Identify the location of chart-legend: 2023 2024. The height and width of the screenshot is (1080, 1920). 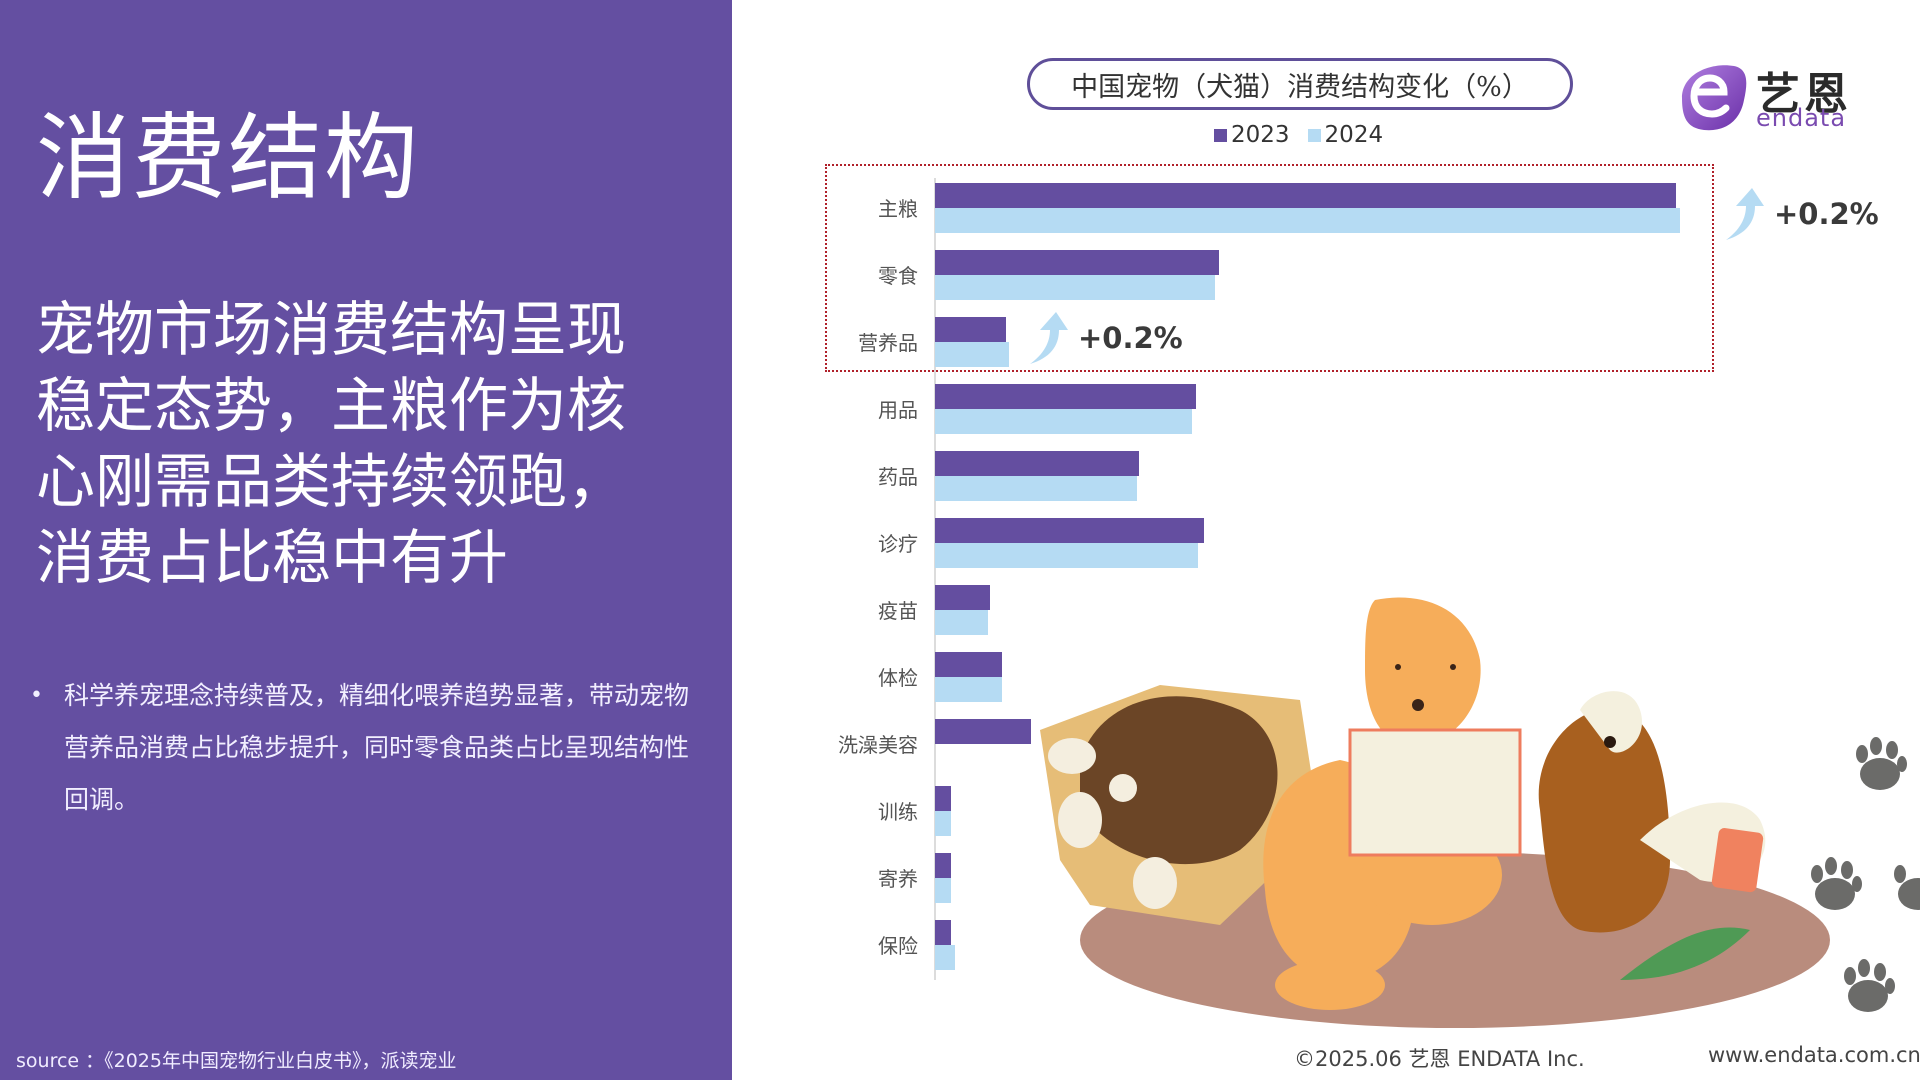
(1298, 135).